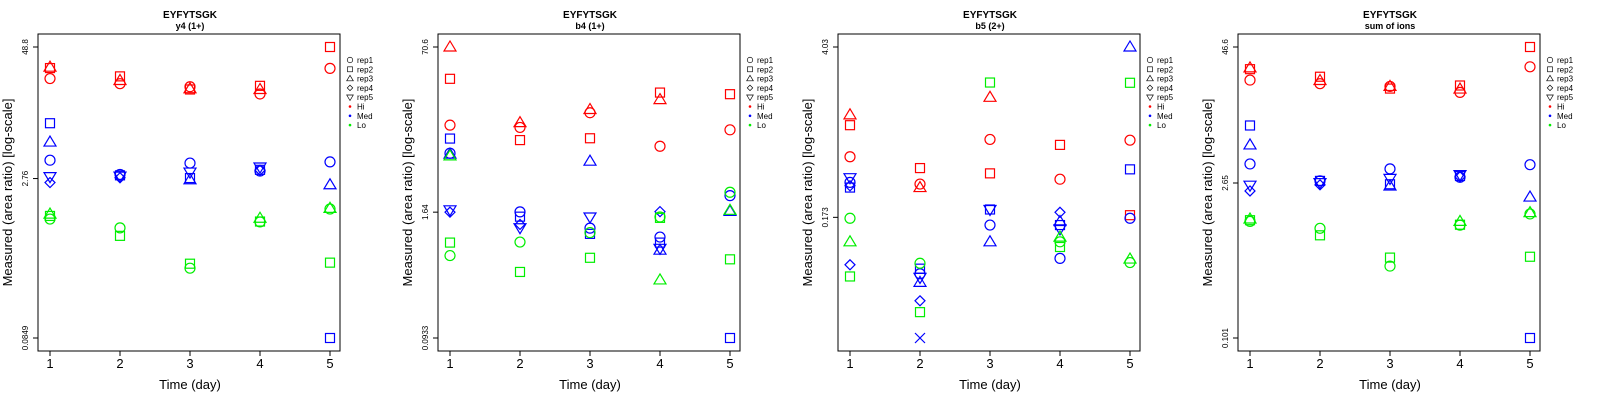  Describe the element at coordinates (1129, 363) in the screenshot. I see `x-tick-label: 5` at that location.